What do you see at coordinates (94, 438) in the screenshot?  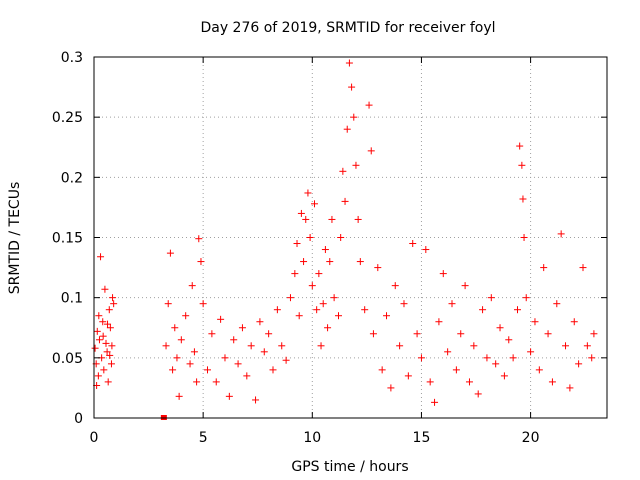 I see `x-tick-label: 0` at bounding box center [94, 438].